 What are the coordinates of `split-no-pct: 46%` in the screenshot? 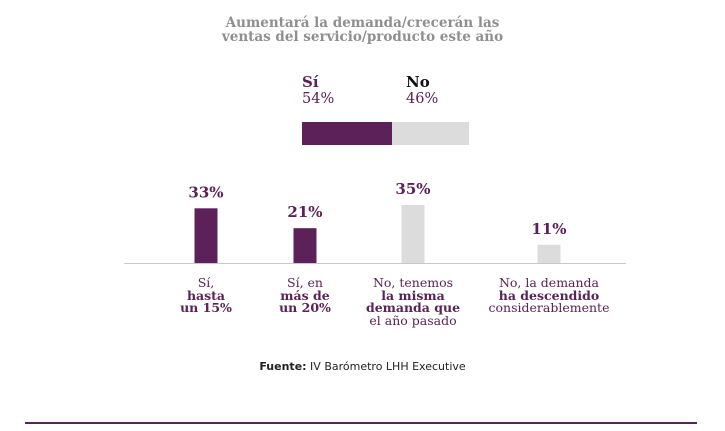 It's located at (422, 99).